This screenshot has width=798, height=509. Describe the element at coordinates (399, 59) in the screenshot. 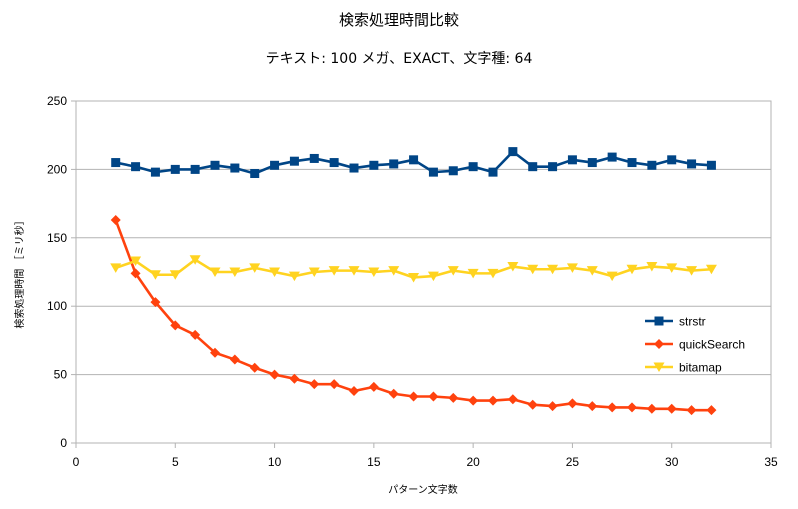

I see `chart-subtitle: テキスト: 100 メガ、EXACT、文字種: 64` at that location.